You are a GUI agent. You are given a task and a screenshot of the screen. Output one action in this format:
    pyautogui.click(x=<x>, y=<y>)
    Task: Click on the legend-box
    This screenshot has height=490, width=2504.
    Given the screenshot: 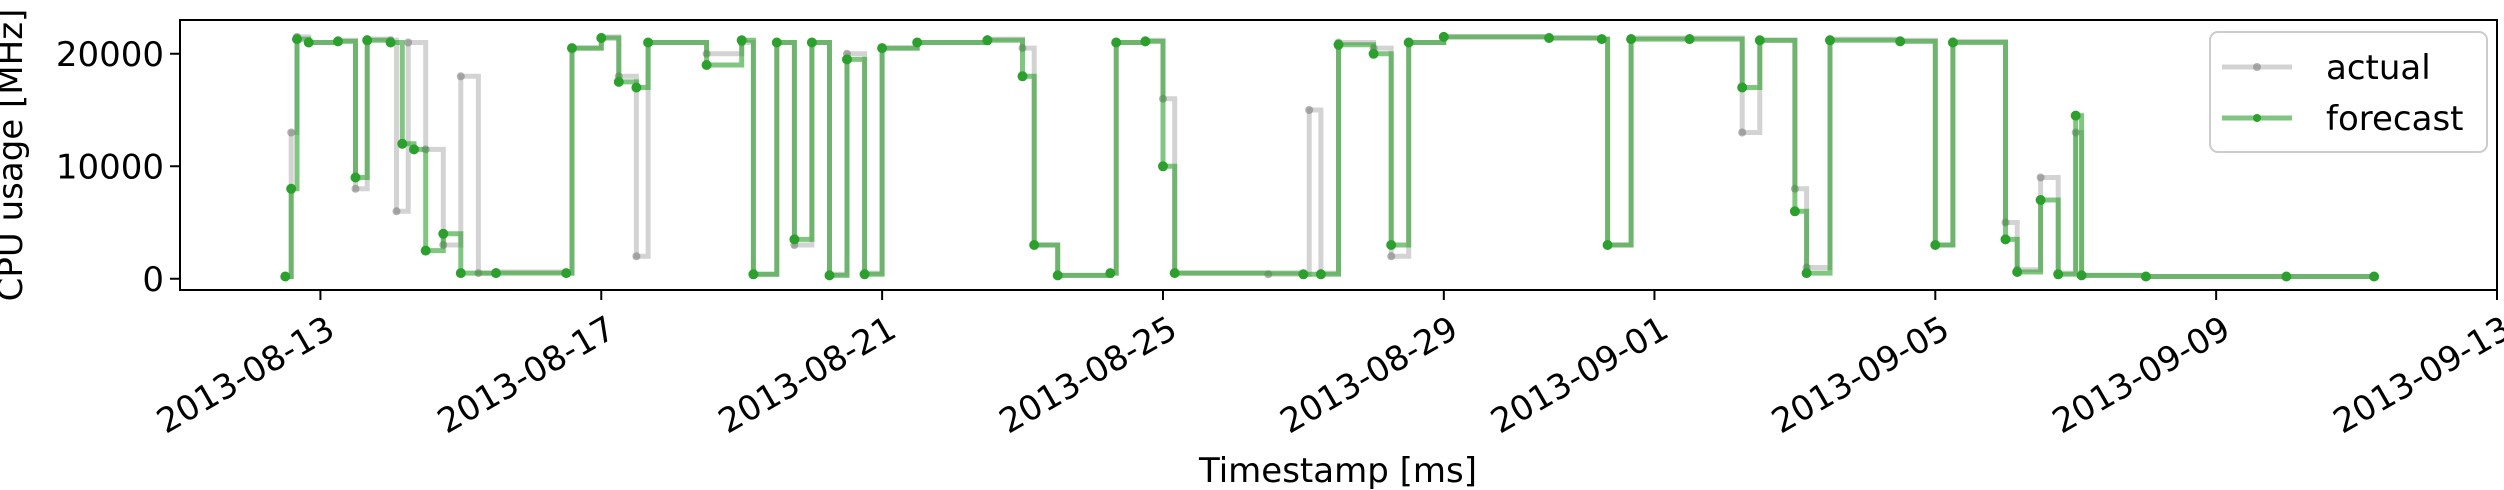 What is the action you would take?
    pyautogui.click(x=2348, y=92)
    